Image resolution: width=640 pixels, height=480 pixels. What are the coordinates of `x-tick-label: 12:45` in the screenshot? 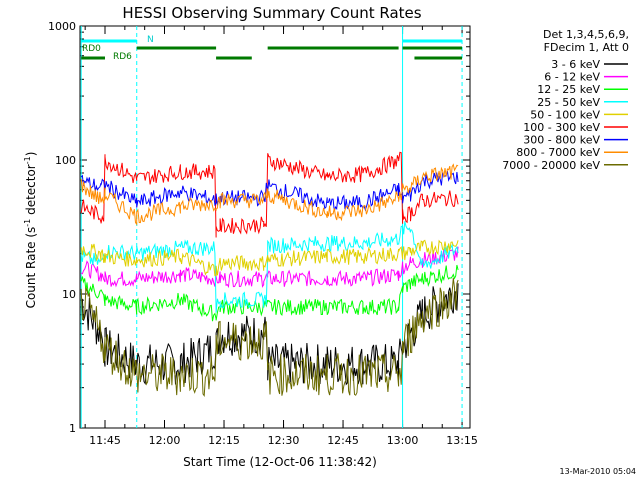 It's located at (343, 440).